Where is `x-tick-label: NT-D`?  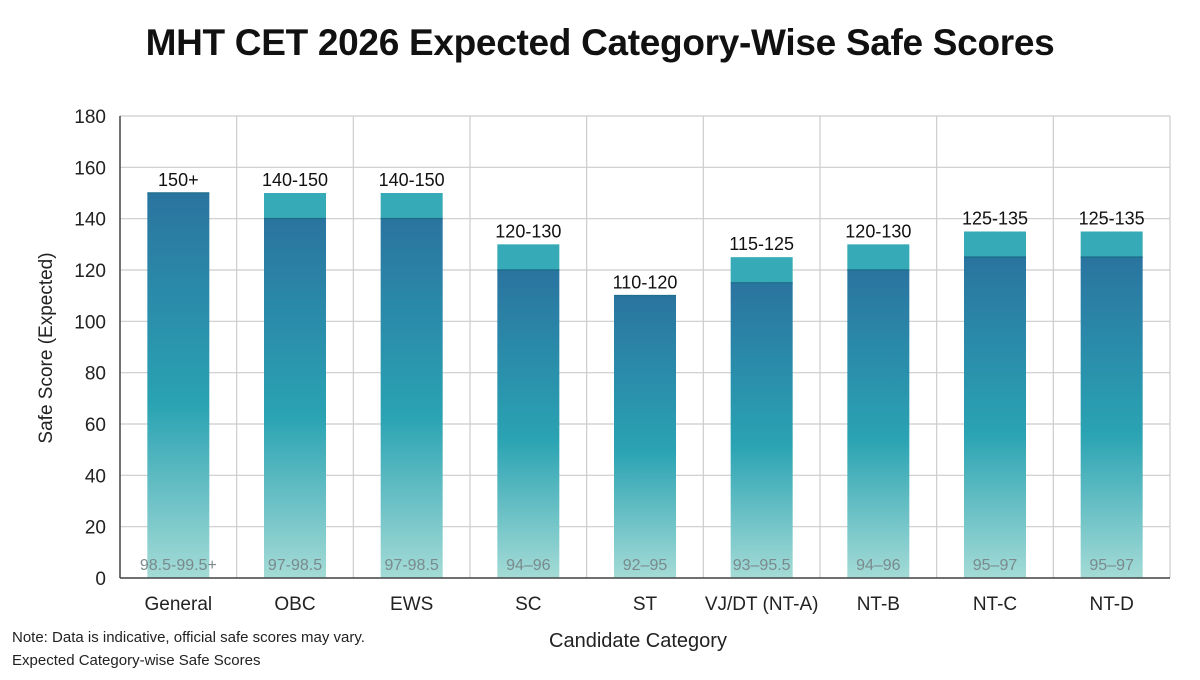
x-tick-label: NT-D is located at coordinates (1112, 604).